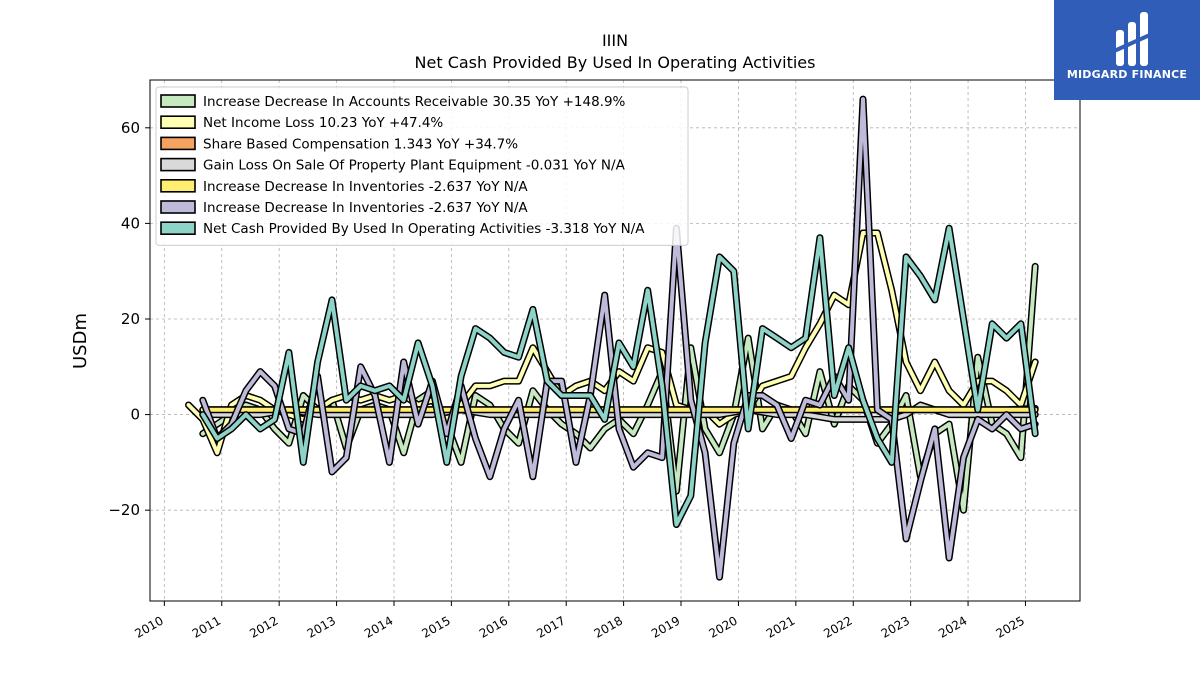  What do you see at coordinates (130, 128) in the screenshot?
I see `y-tick-label: 60` at bounding box center [130, 128].